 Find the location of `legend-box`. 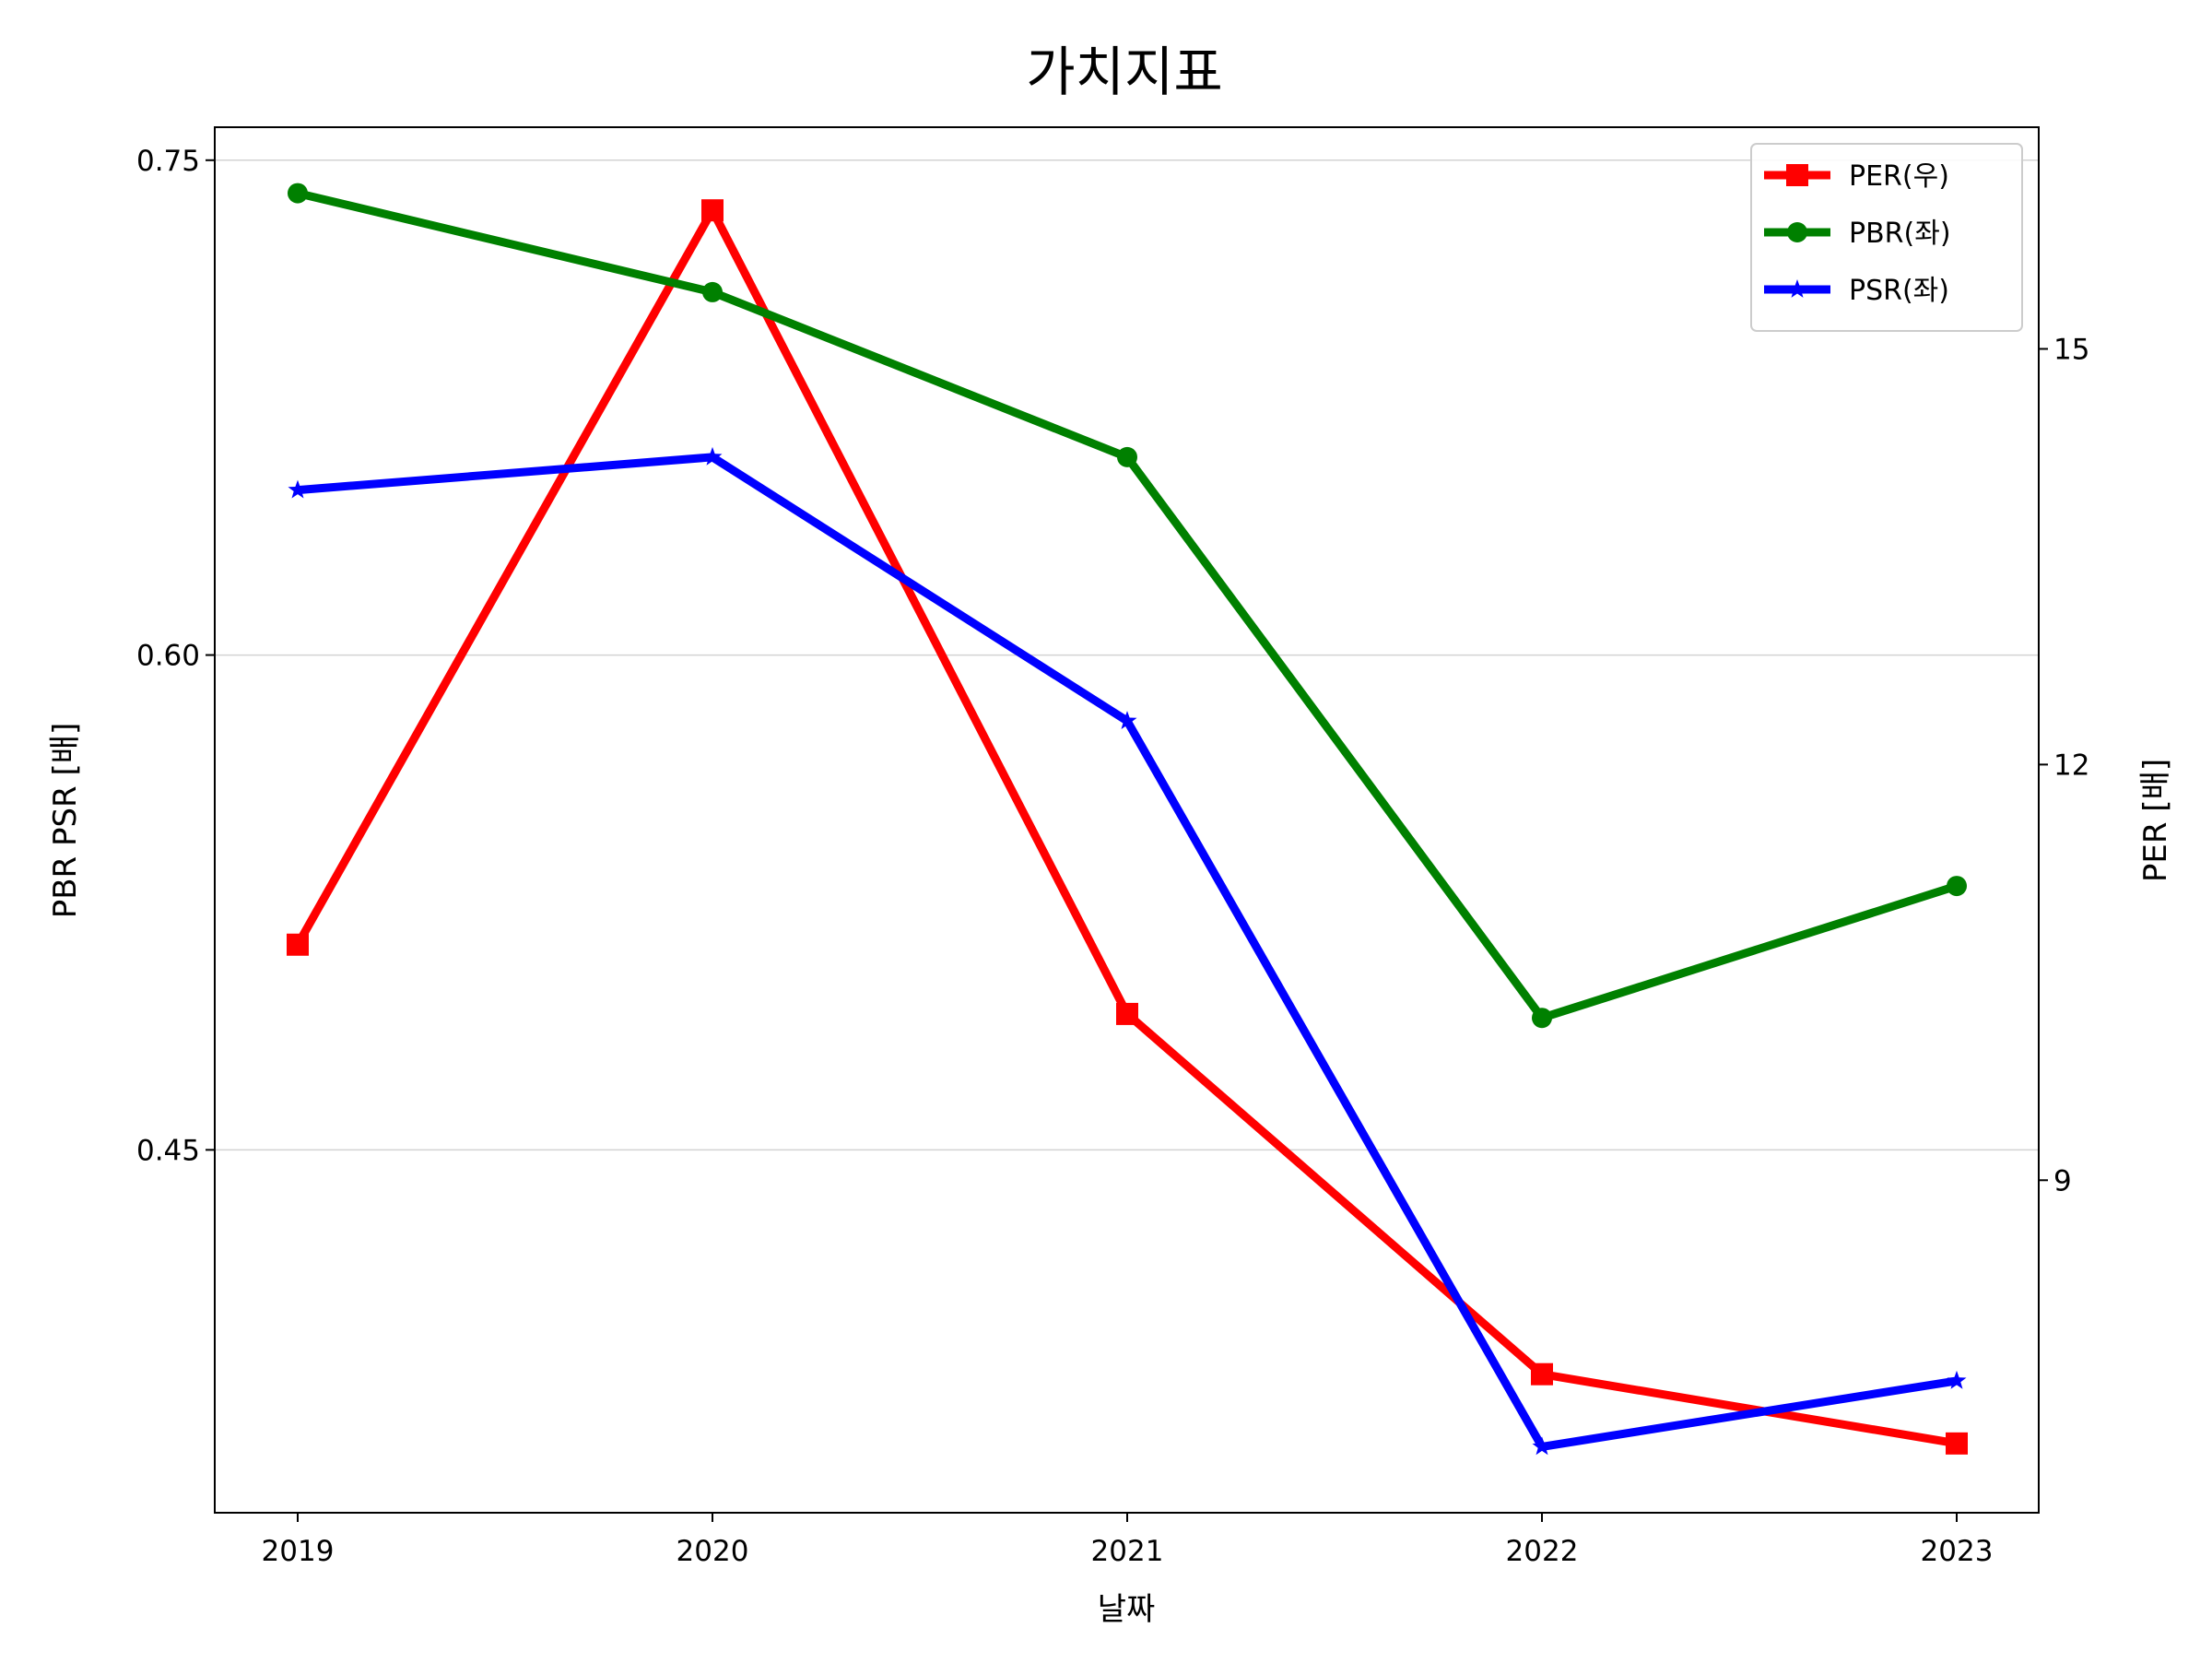

legend-box is located at coordinates (1886, 237).